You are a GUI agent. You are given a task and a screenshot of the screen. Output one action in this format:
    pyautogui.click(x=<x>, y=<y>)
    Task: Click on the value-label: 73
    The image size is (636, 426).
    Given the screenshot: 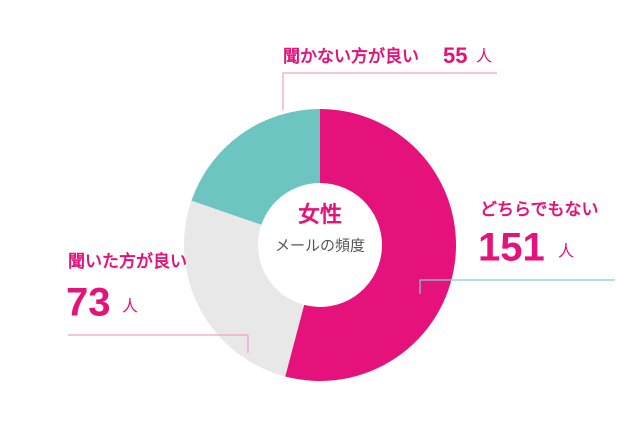 What is the action you would take?
    pyautogui.click(x=88, y=303)
    